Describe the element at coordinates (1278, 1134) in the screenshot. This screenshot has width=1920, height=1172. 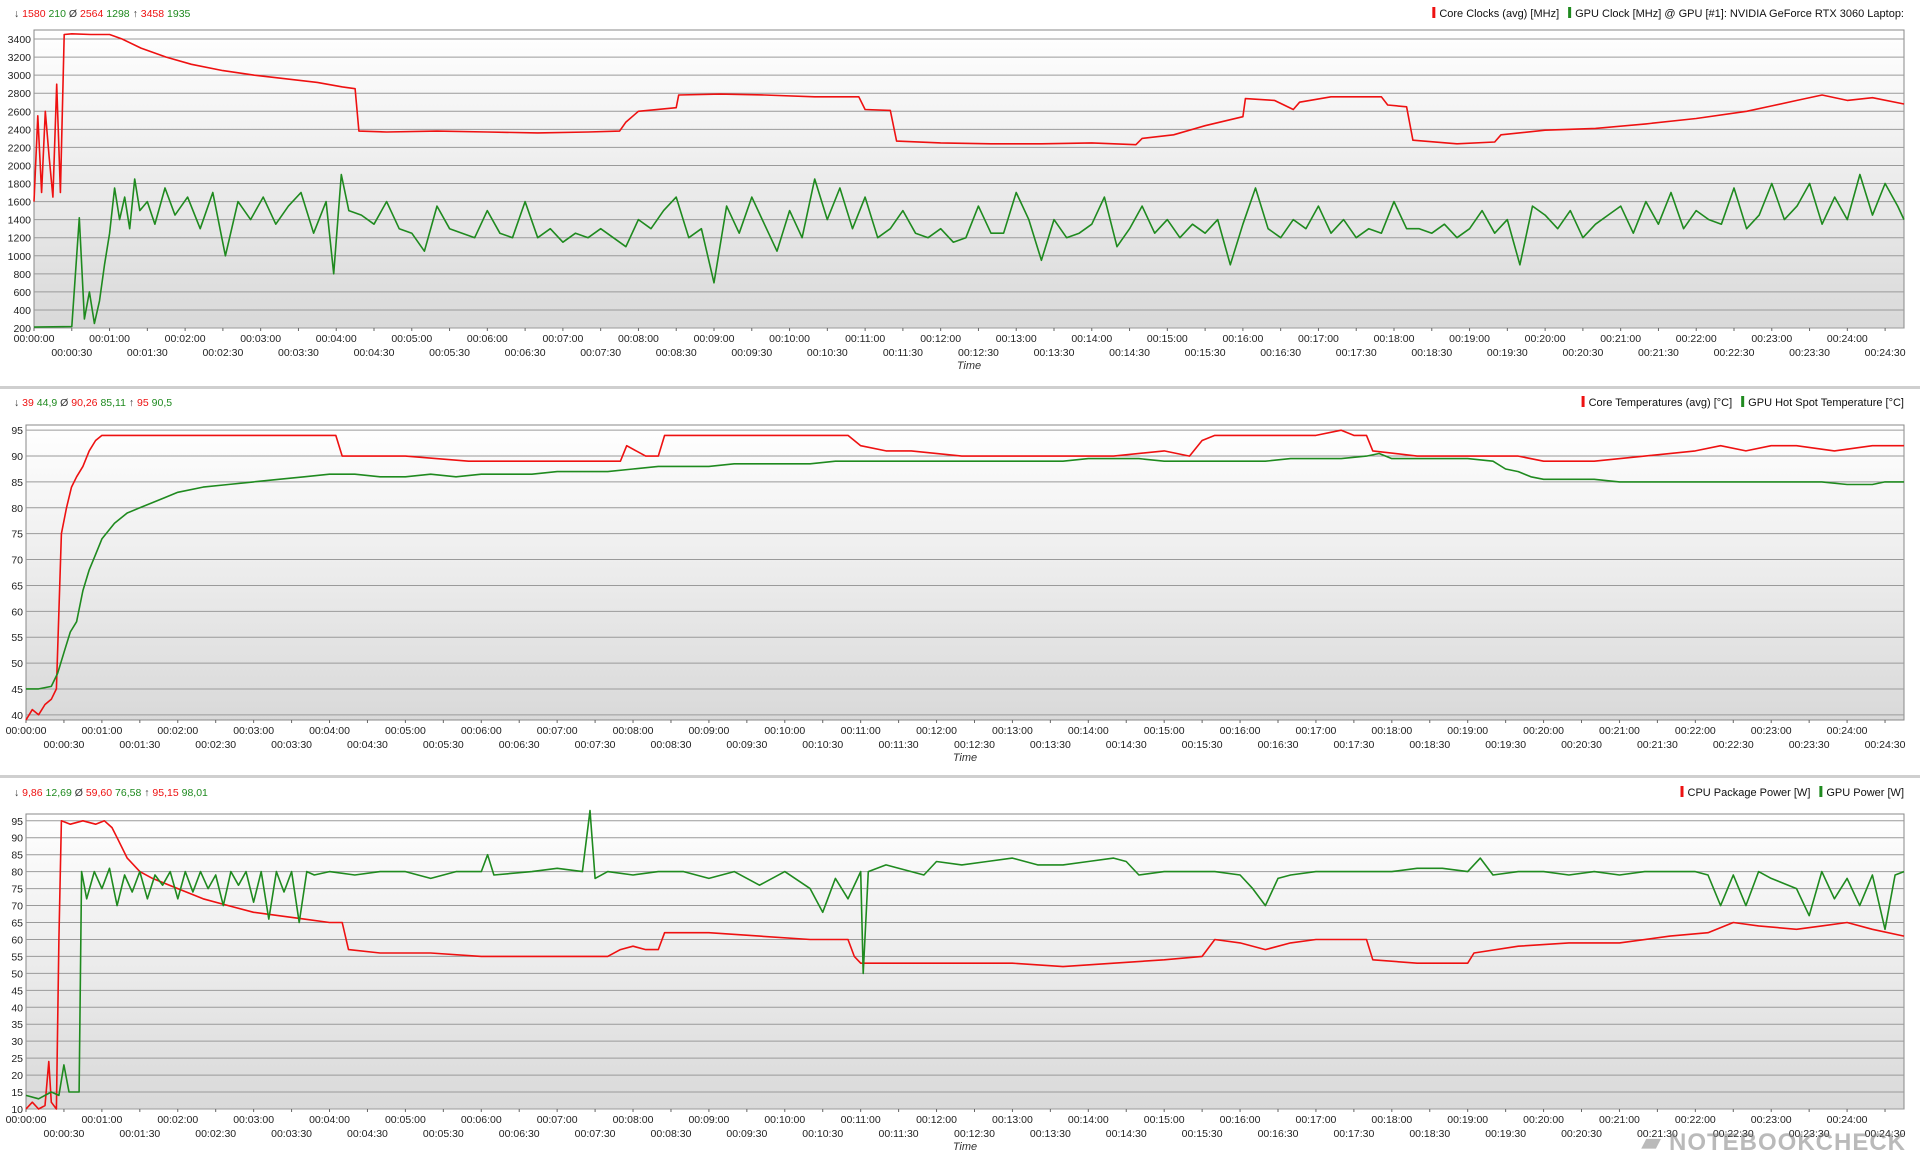
I see `x-tick-label: 00:16:30` at that location.